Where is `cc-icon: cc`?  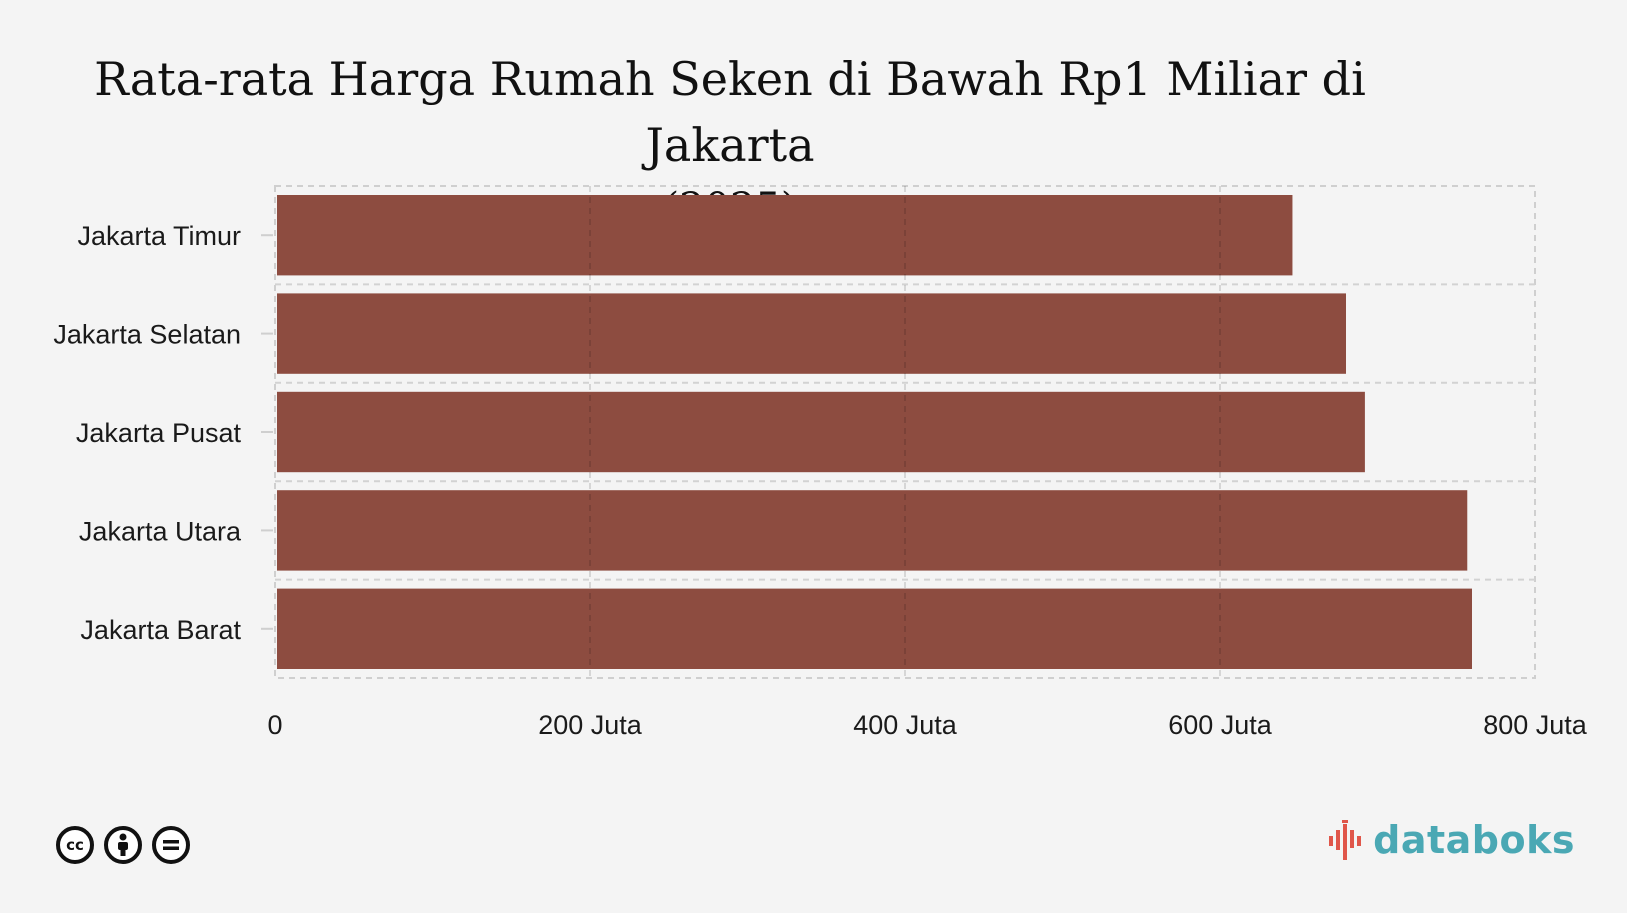
cc-icon: cc is located at coordinates (75, 845).